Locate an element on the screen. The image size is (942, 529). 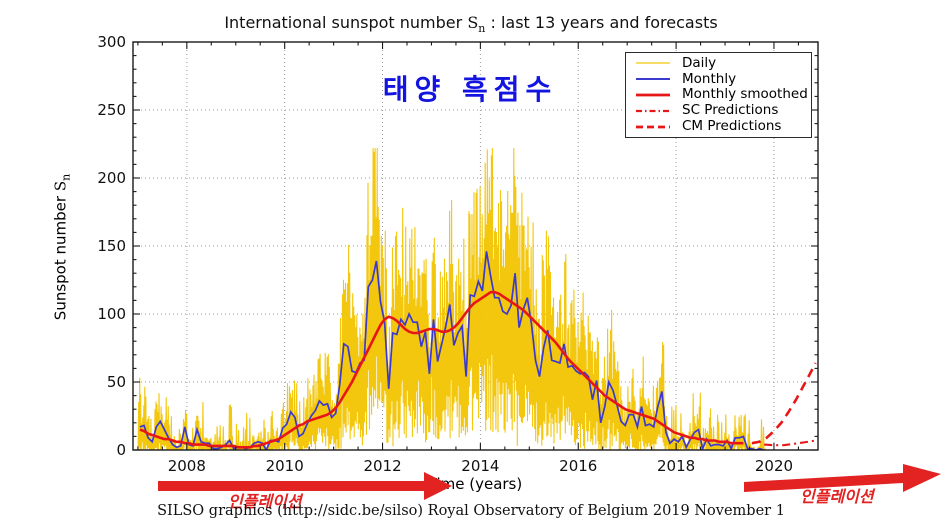
chart-title-symbol: S is located at coordinates (473, 22).